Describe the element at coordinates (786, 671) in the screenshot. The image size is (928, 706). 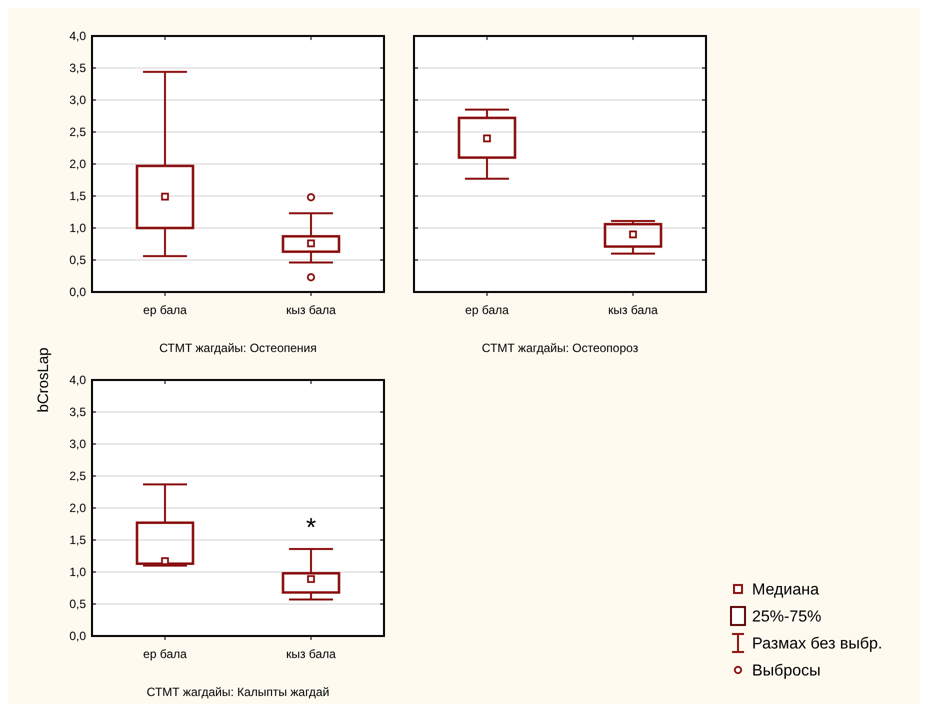
I see `text: Выбросы` at that location.